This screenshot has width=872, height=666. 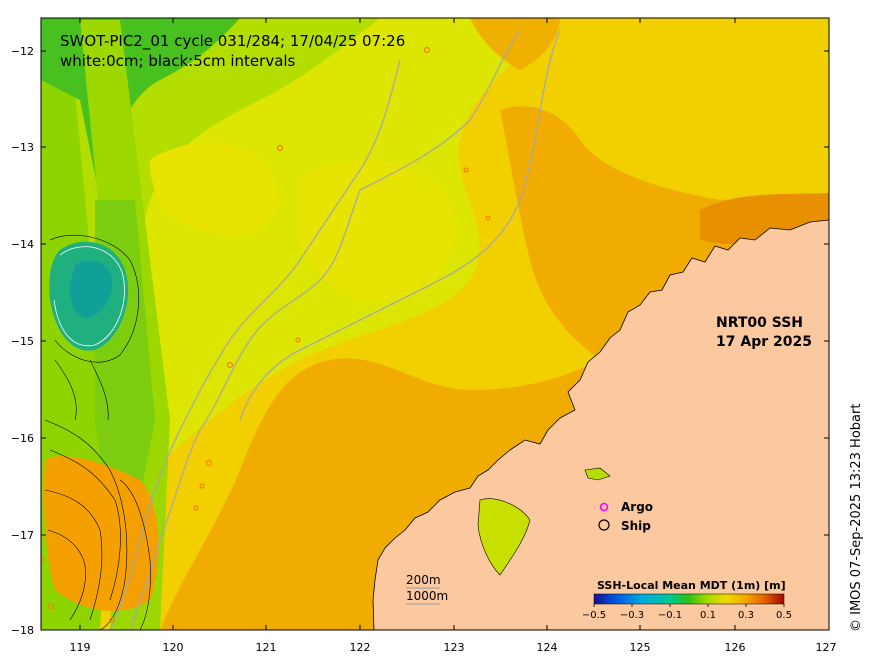 I want to click on ship-symbol-icon, so click(x=604, y=525).